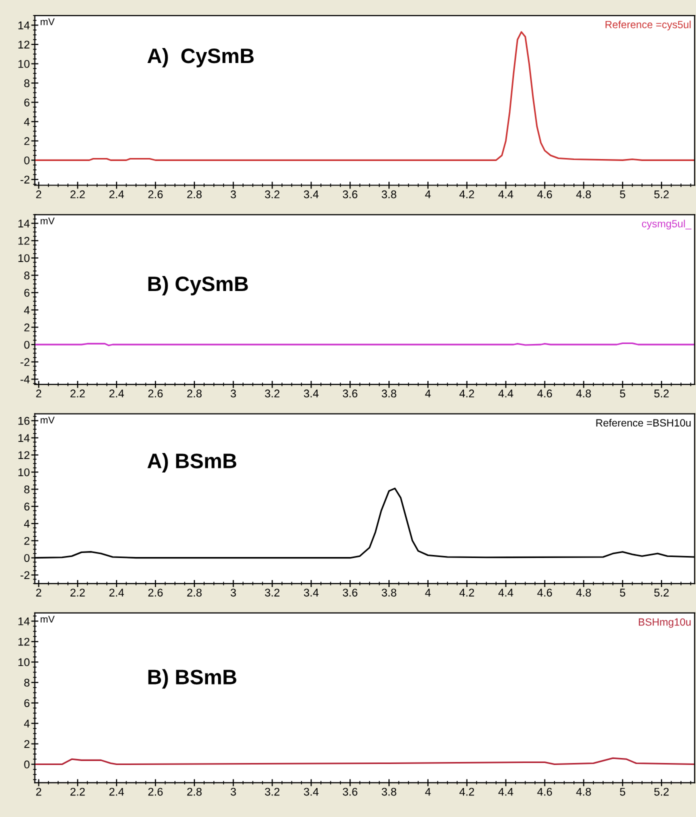 The image size is (696, 817). What do you see at coordinates (192, 679) in the screenshot?
I see `annotation: B) BSmB` at bounding box center [192, 679].